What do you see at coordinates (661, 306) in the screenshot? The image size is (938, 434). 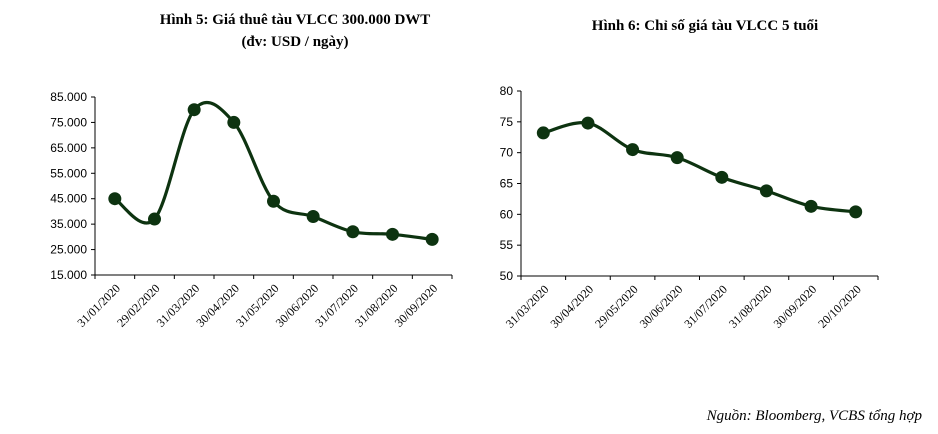 I see `x-tick-label: 30/06/2020` at bounding box center [661, 306].